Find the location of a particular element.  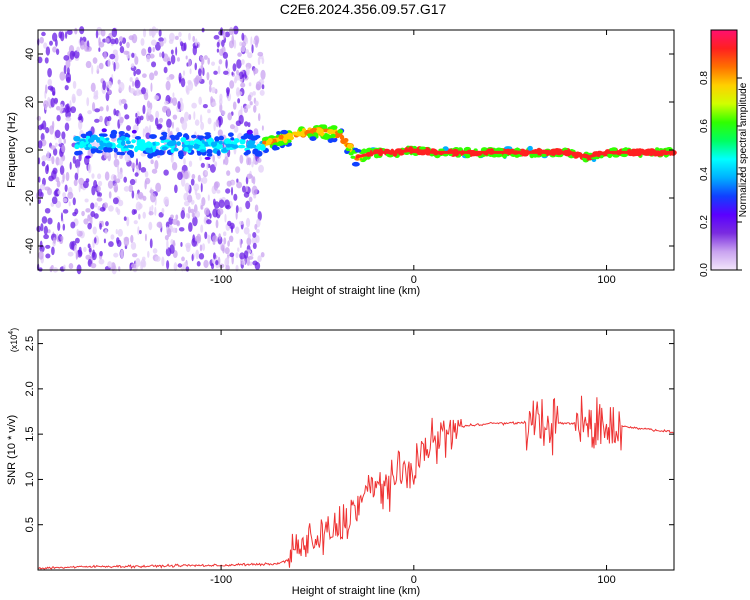

spectrogram-y-tick-label: 0 is located at coordinates (30, 150).